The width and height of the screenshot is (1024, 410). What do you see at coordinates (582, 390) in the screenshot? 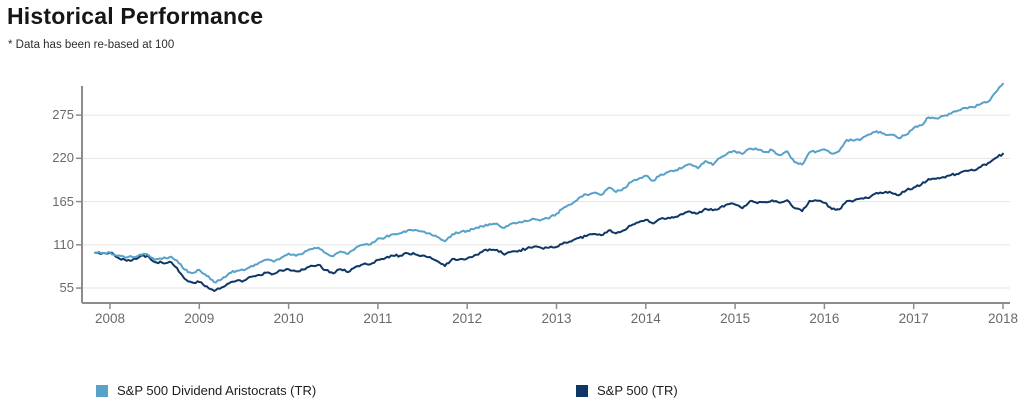
I see `sp500-swatch-icon` at bounding box center [582, 390].